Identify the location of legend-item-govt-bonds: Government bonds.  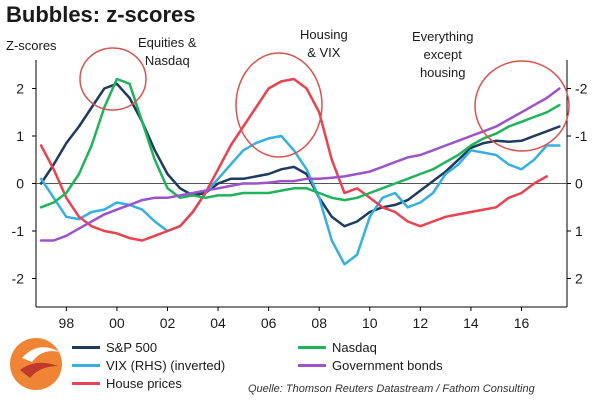
(370, 365).